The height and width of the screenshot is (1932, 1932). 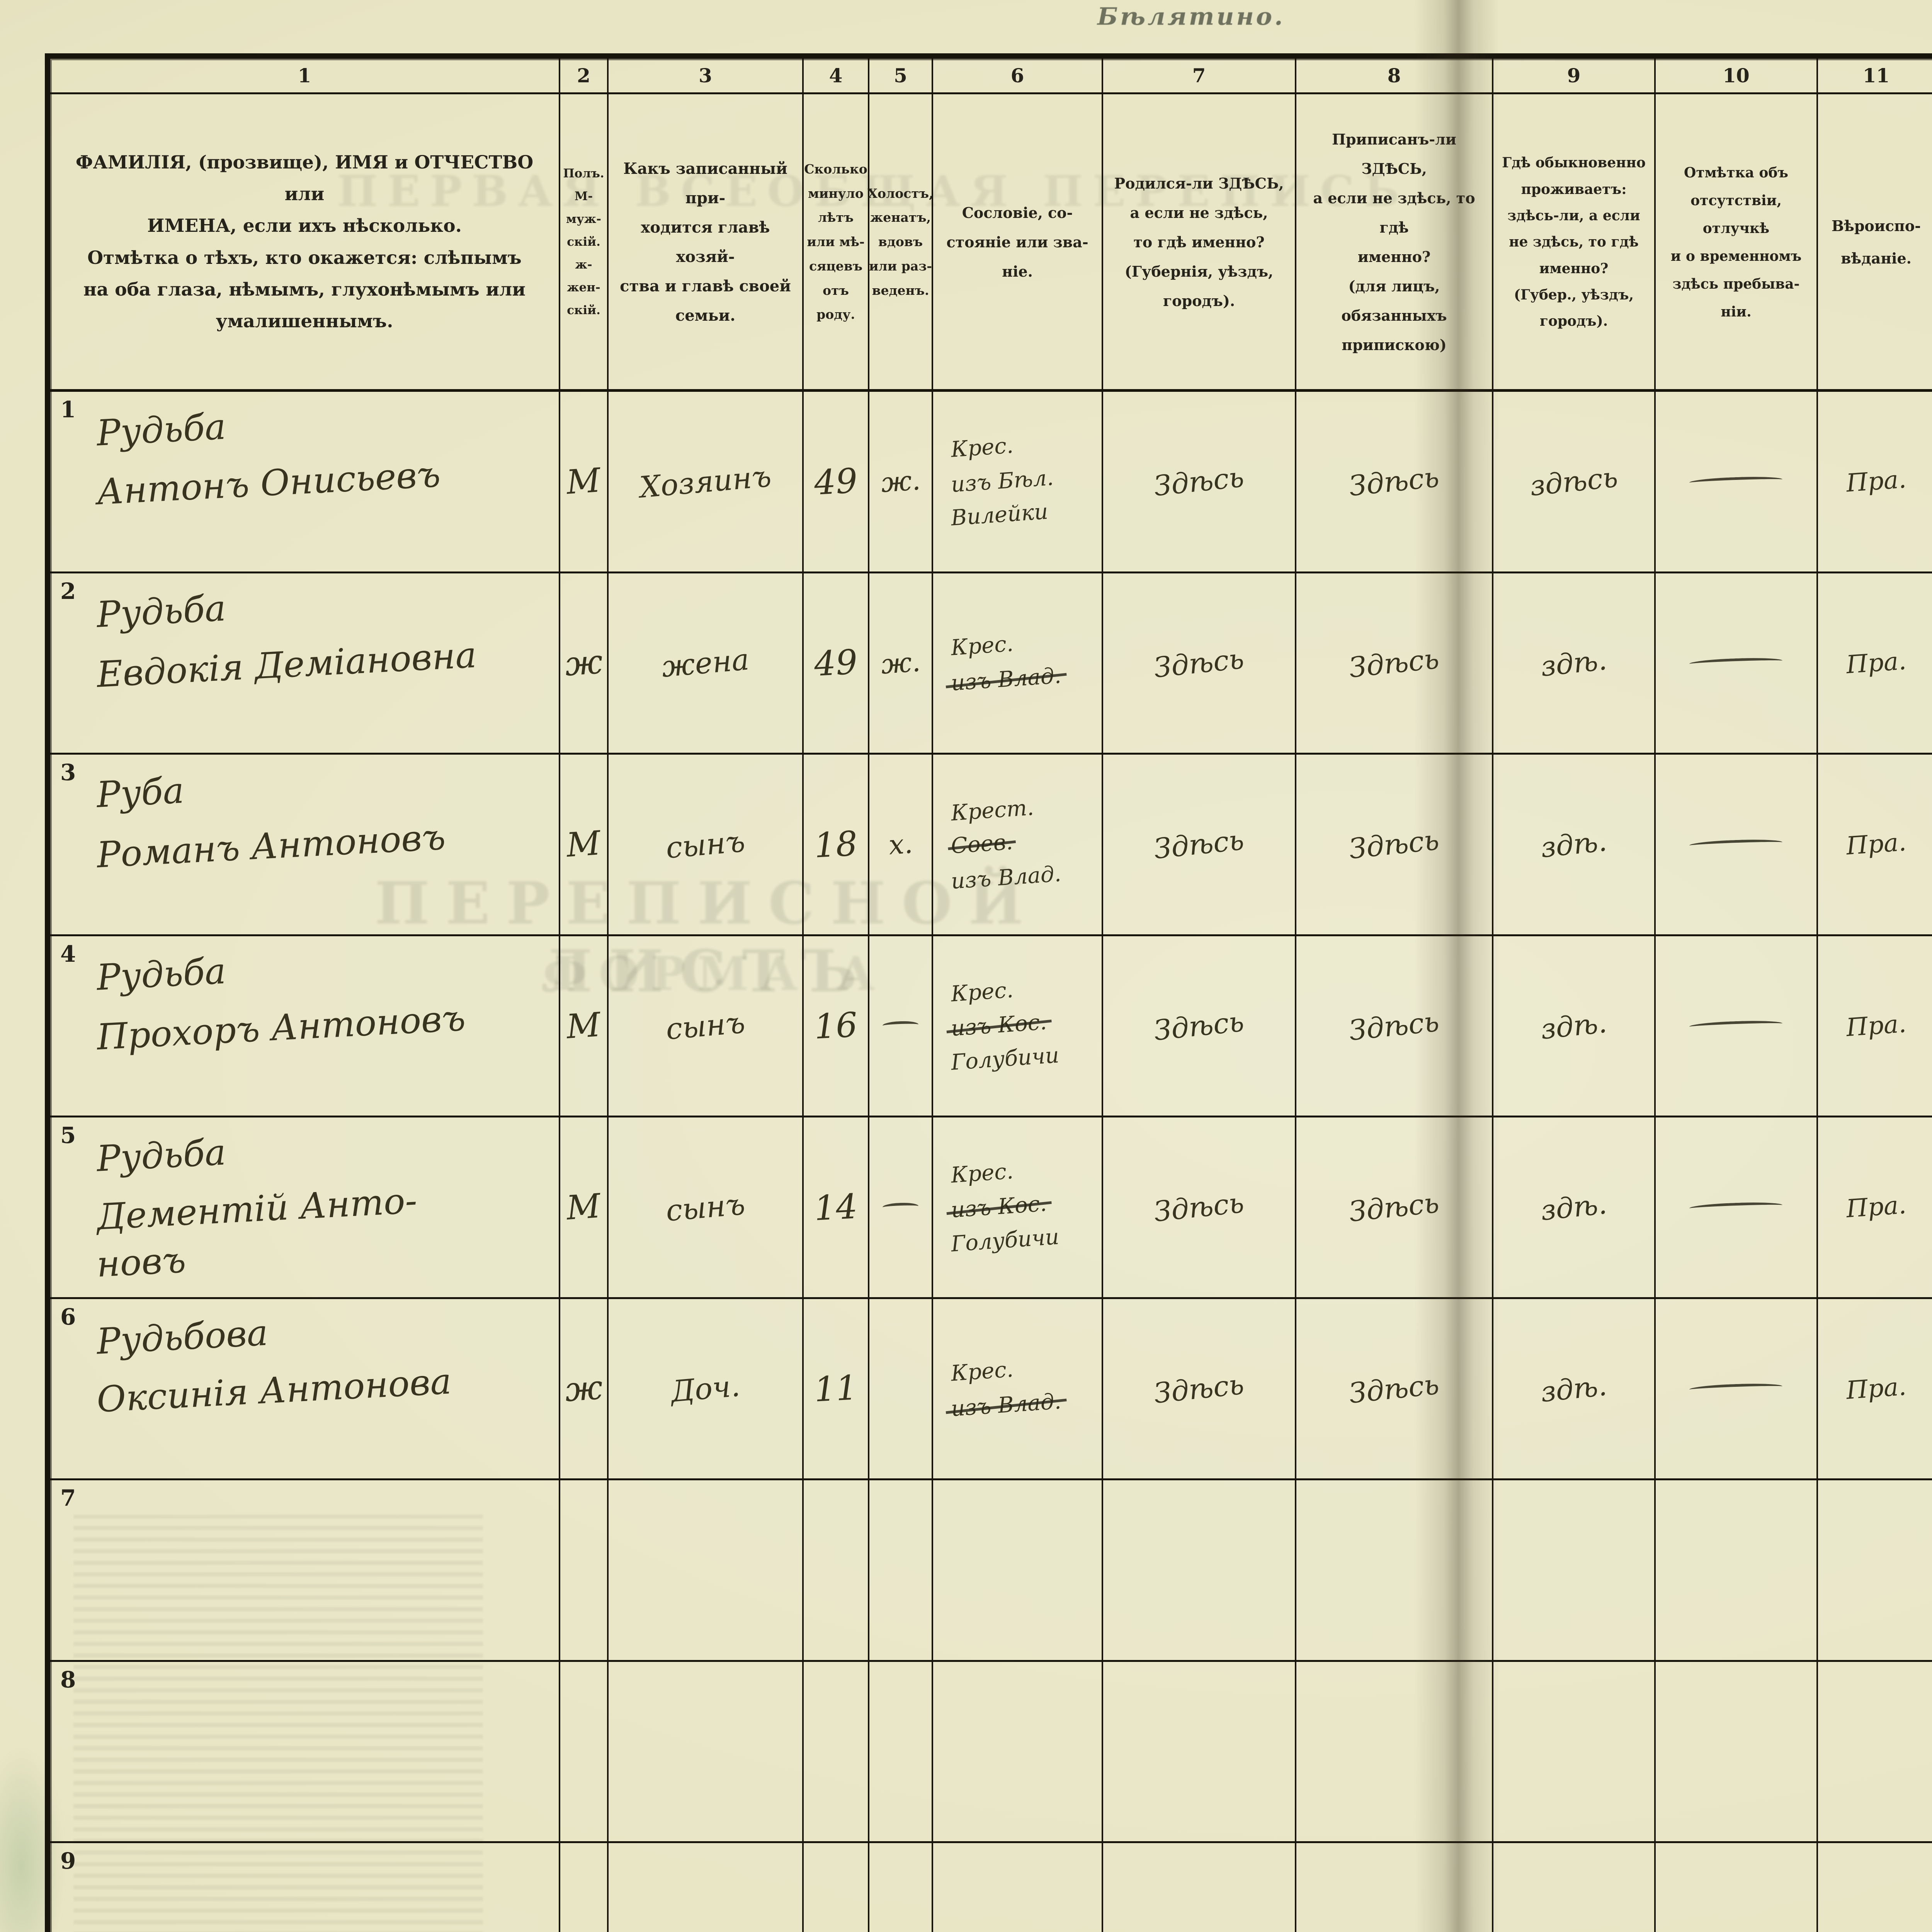 I want to click on colnum-8: 8, so click(x=1395, y=75).